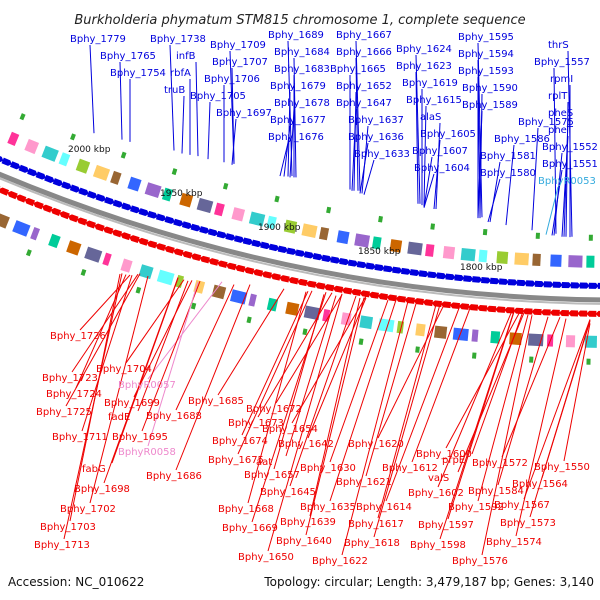 The width and height of the screenshot is (600, 600). Describe the element at coordinates (304, 541) in the screenshot. I see `bottom-gene-label: Bphy_1640` at that location.